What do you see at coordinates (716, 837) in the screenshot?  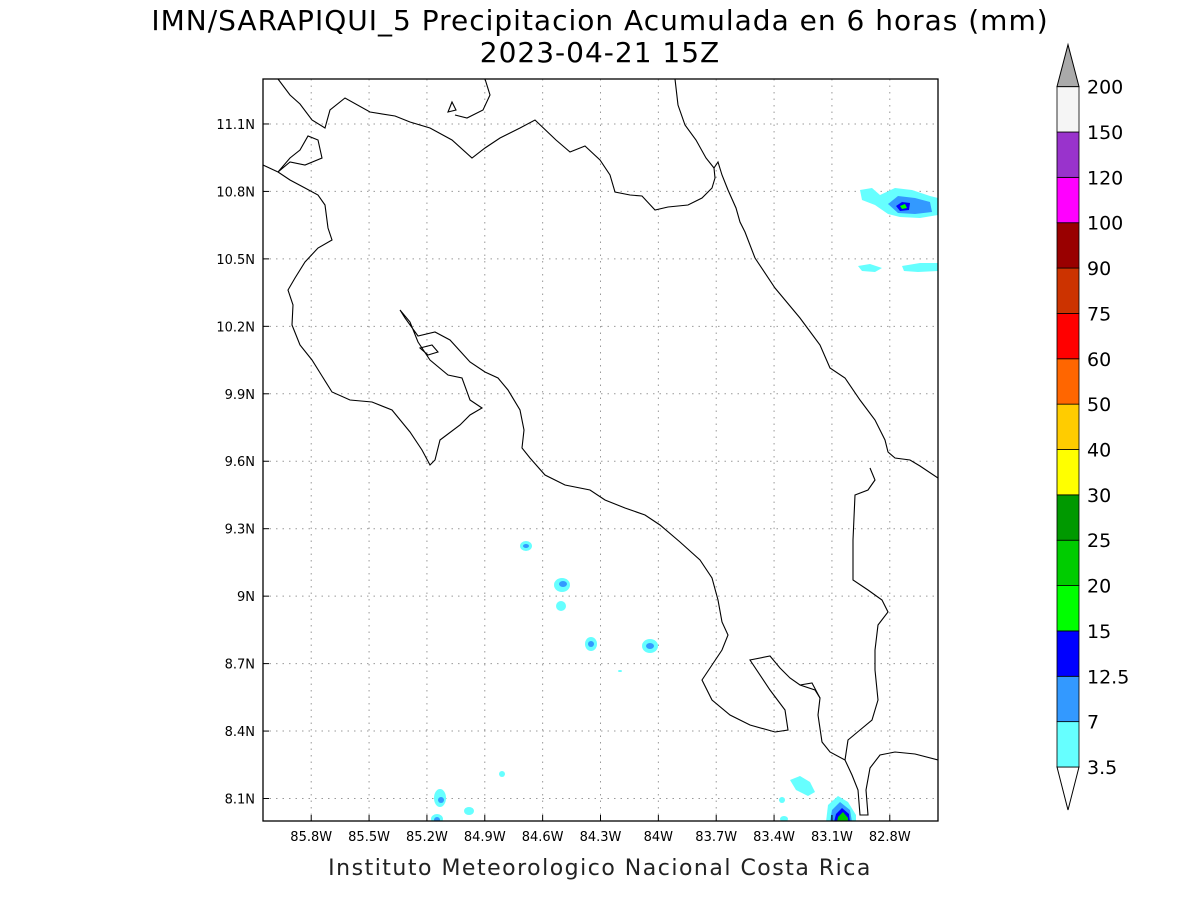 I see `lon-tick-label: 83.7W` at bounding box center [716, 837].